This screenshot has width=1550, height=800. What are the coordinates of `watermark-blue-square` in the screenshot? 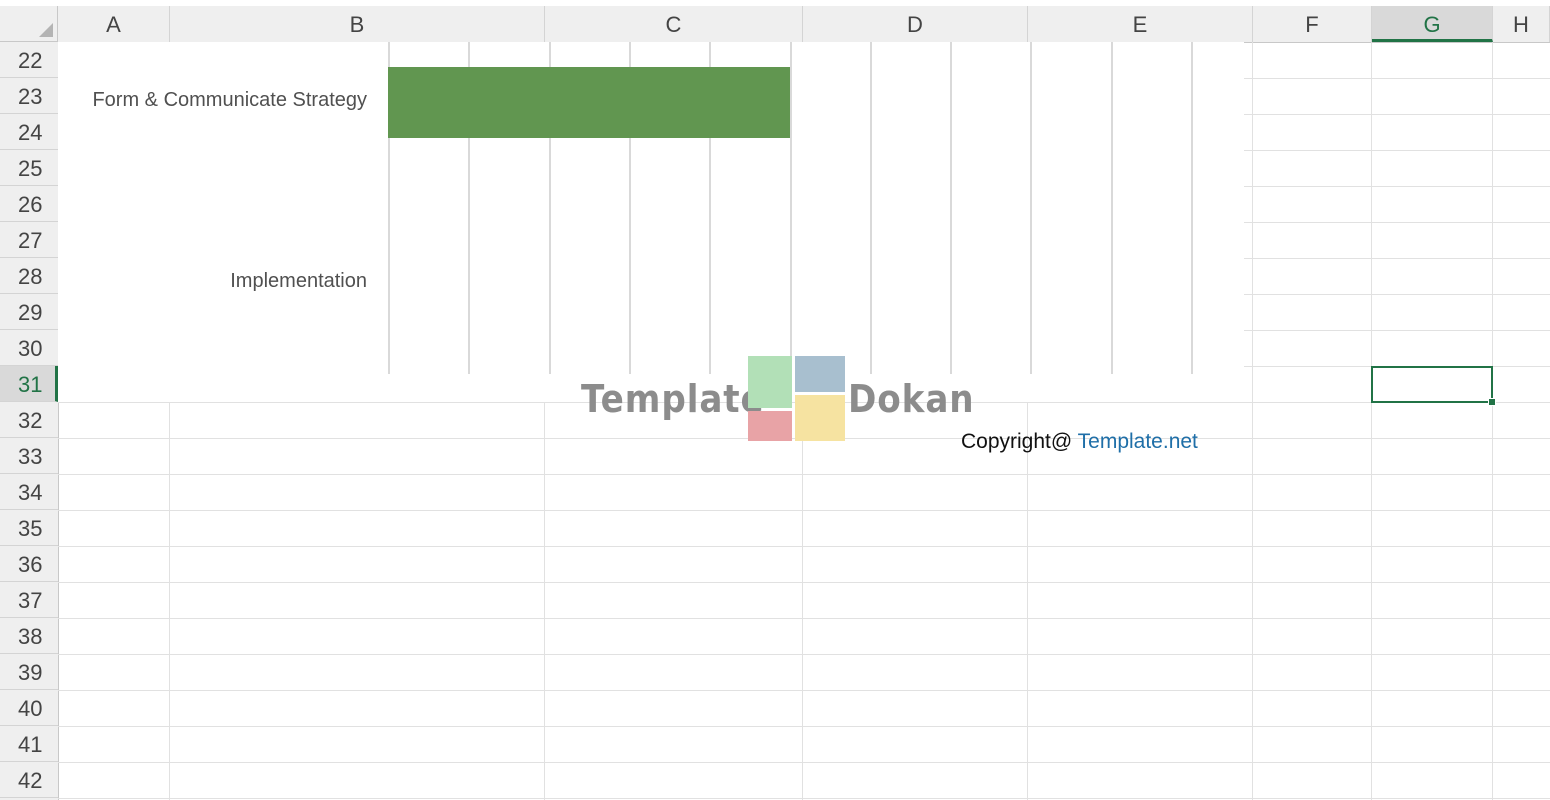 It's located at (820, 374).